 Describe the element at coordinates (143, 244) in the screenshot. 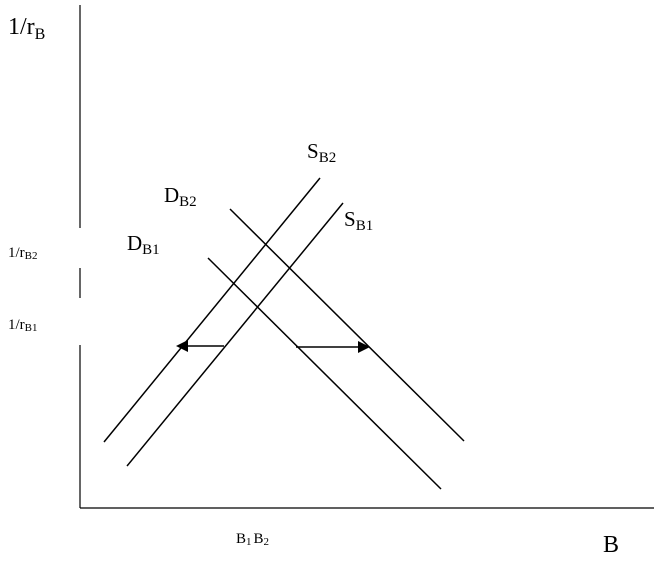

I see `label-db1: DB1` at that location.